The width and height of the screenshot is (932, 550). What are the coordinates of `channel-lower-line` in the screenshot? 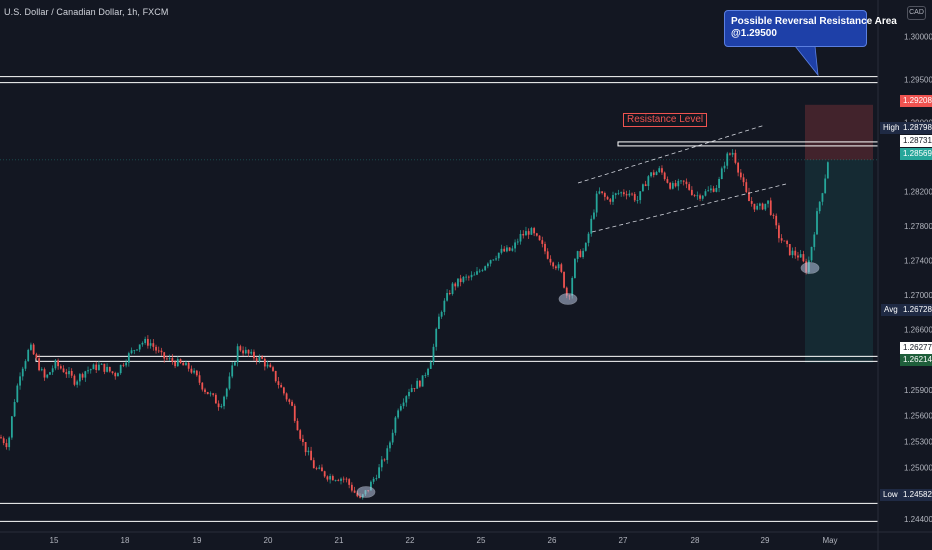 It's located at (689, 208).